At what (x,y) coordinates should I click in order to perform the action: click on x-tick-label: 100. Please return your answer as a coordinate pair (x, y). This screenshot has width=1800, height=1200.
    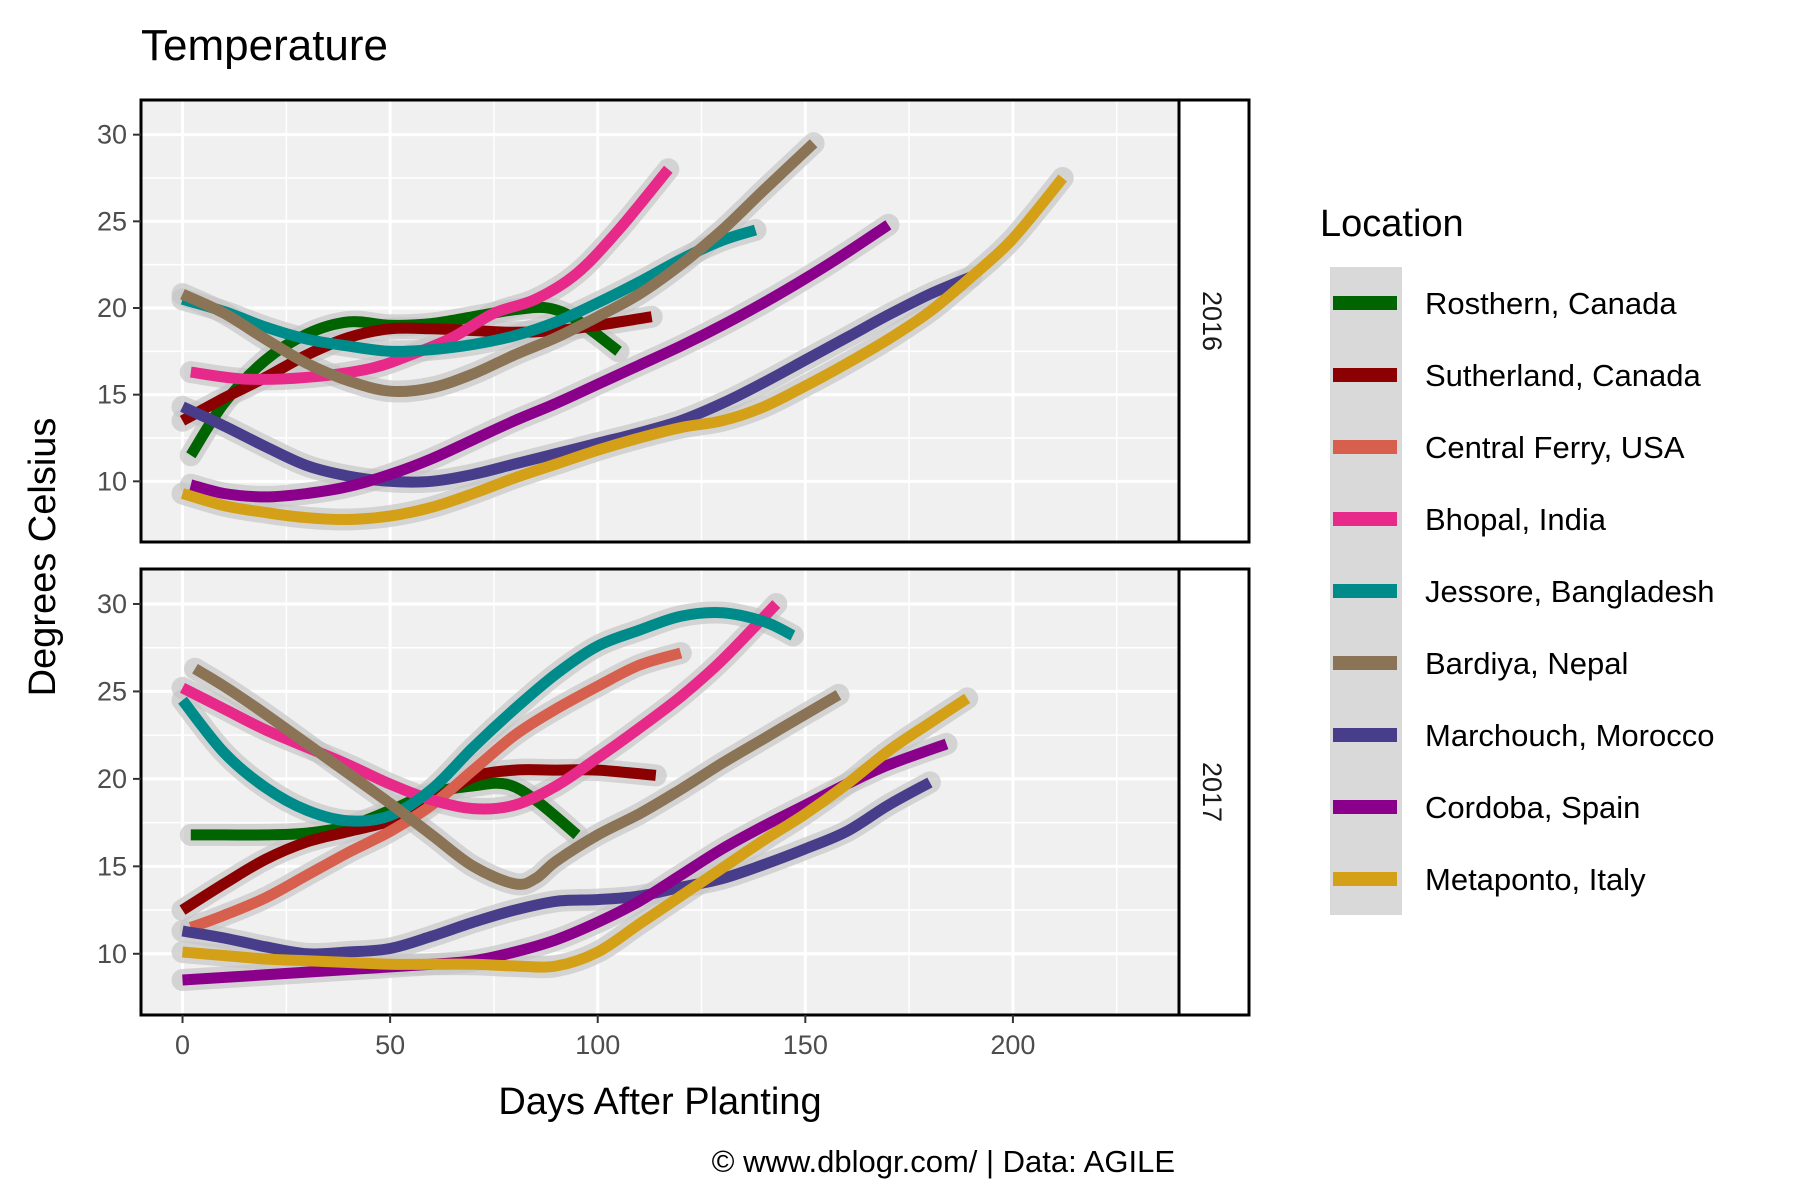
    Looking at the image, I should click on (597, 1045).